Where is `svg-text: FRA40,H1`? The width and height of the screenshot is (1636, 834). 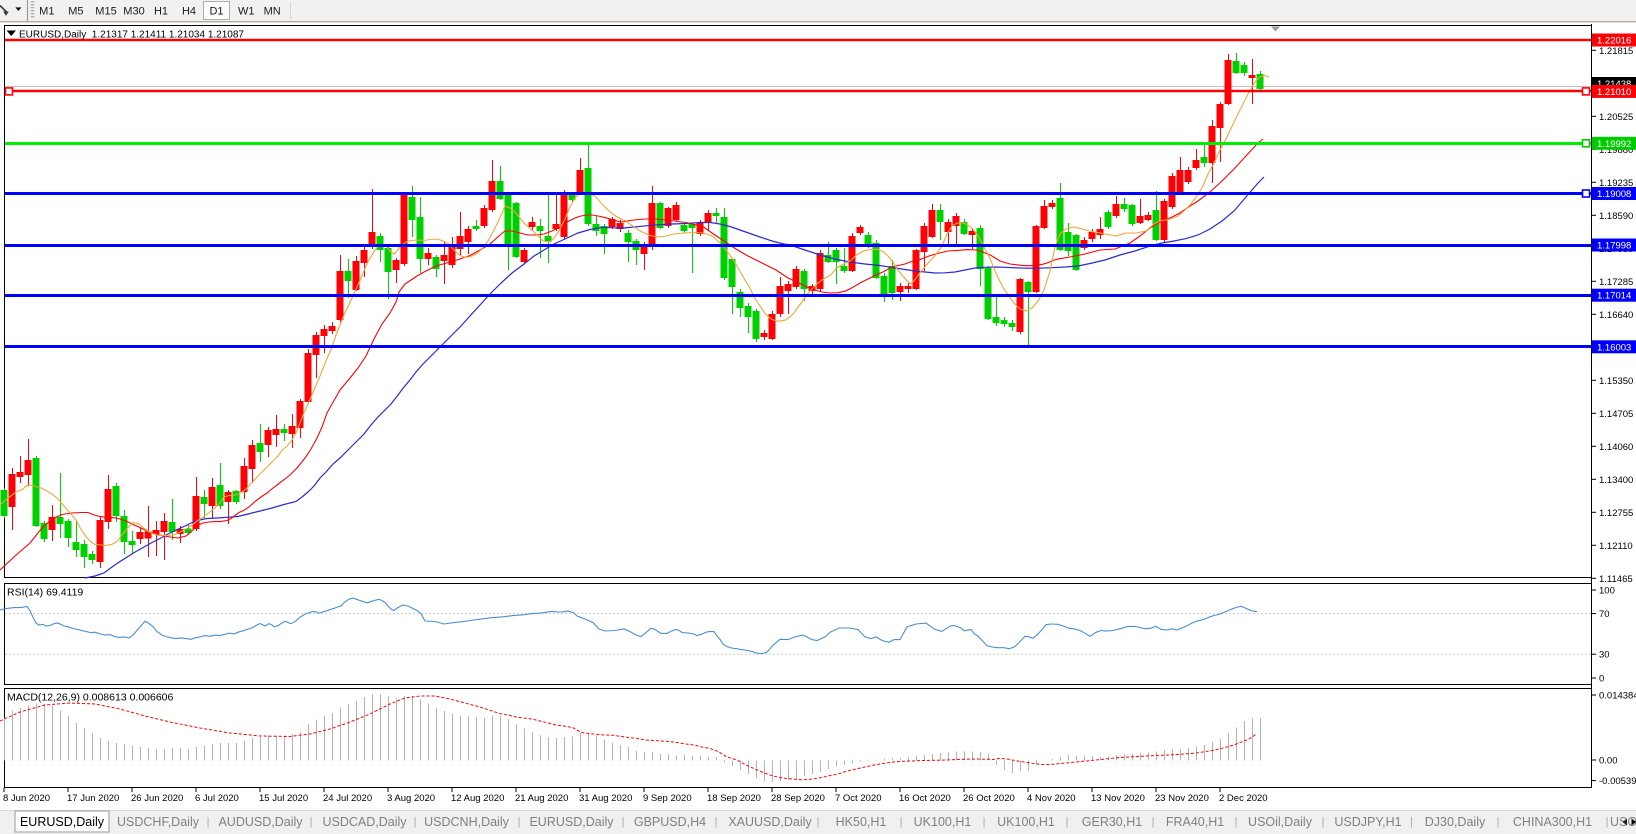 svg-text: FRA40,H1 is located at coordinates (1195, 822).